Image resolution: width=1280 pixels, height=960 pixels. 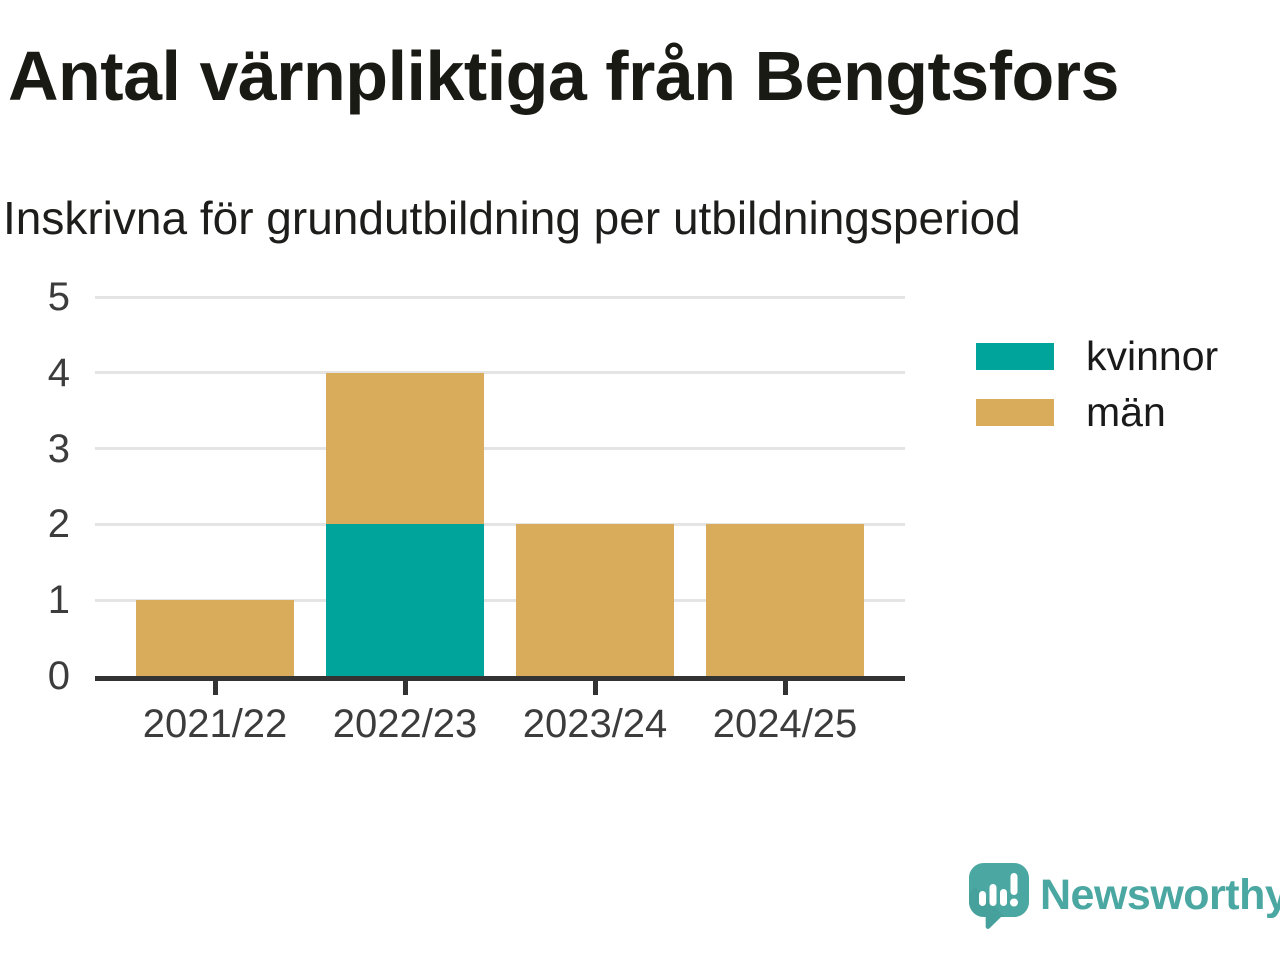 I want to click on bar-segment-kvinnor-2022/23, so click(x=405, y=600).